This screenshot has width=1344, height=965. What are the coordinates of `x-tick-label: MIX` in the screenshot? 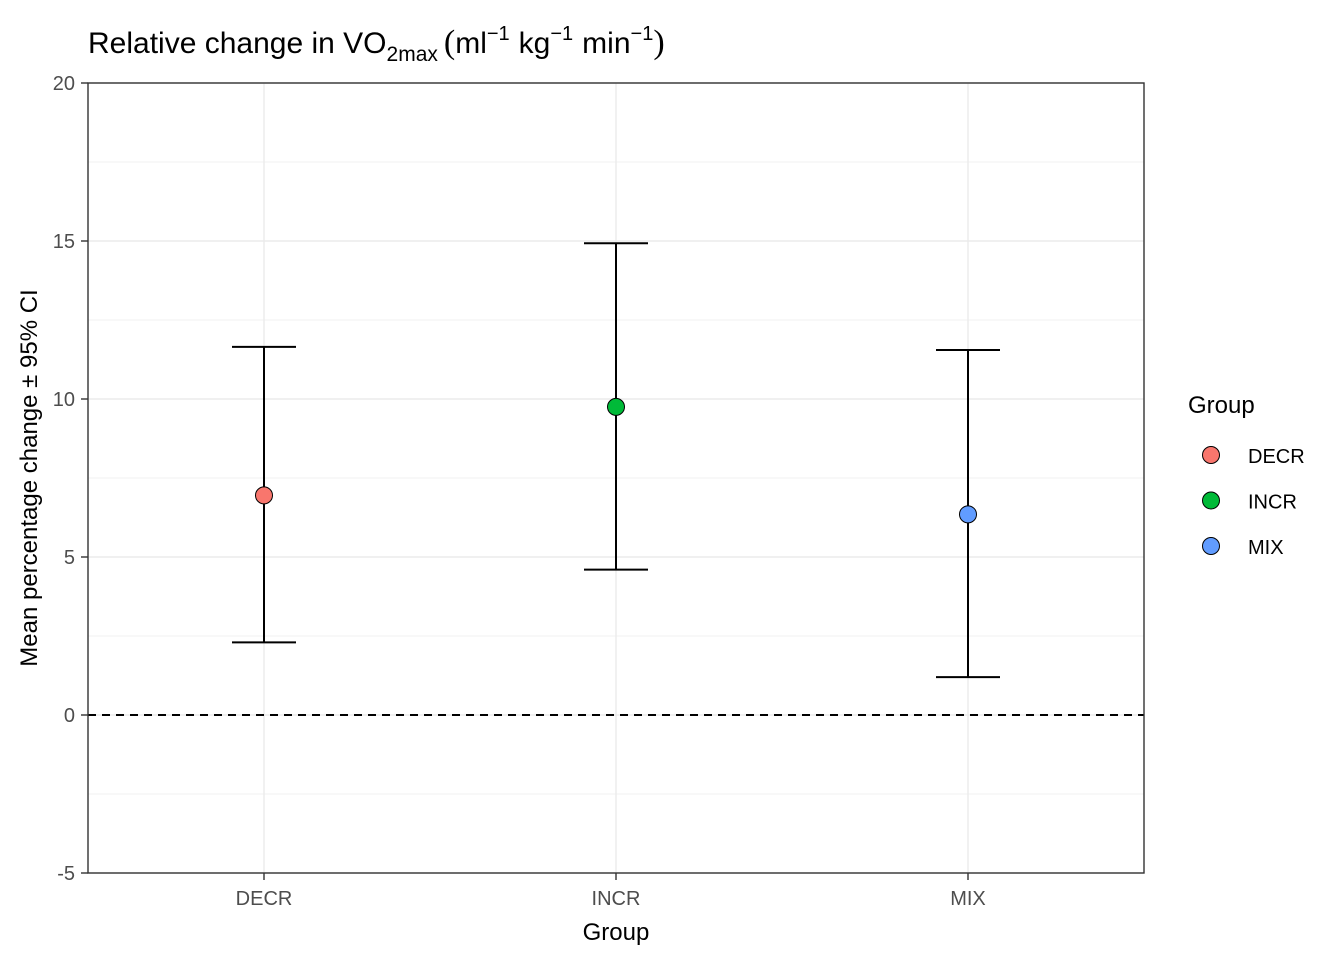 It's located at (968, 899).